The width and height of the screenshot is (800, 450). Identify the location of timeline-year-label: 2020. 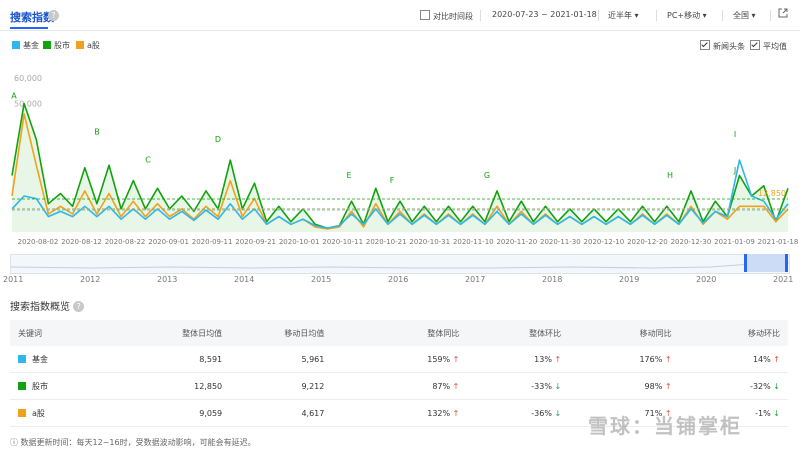
(706, 279).